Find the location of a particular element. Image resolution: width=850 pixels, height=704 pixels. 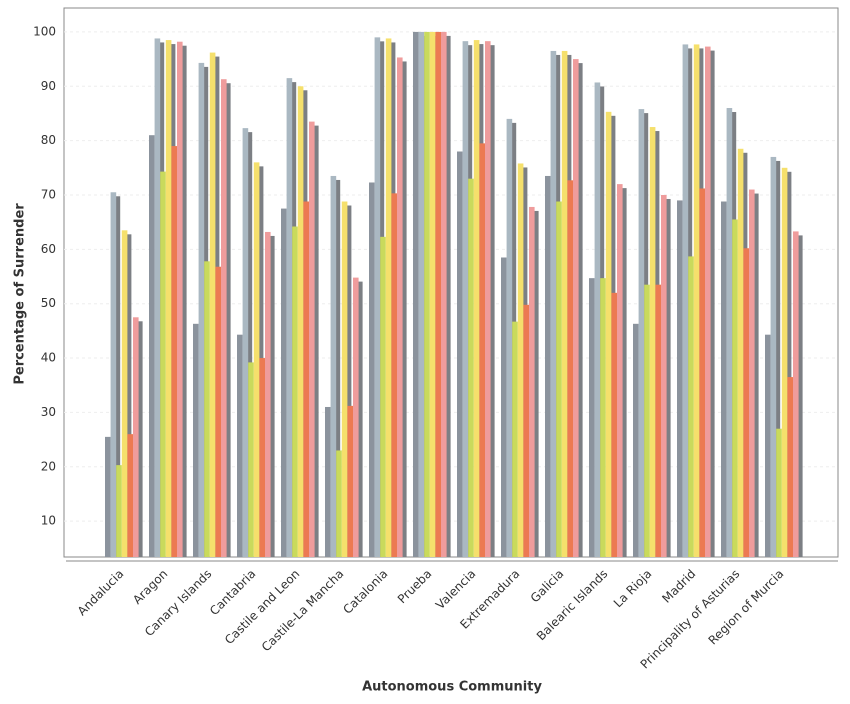

x-tick-label: Catalonia is located at coordinates (365, 592).